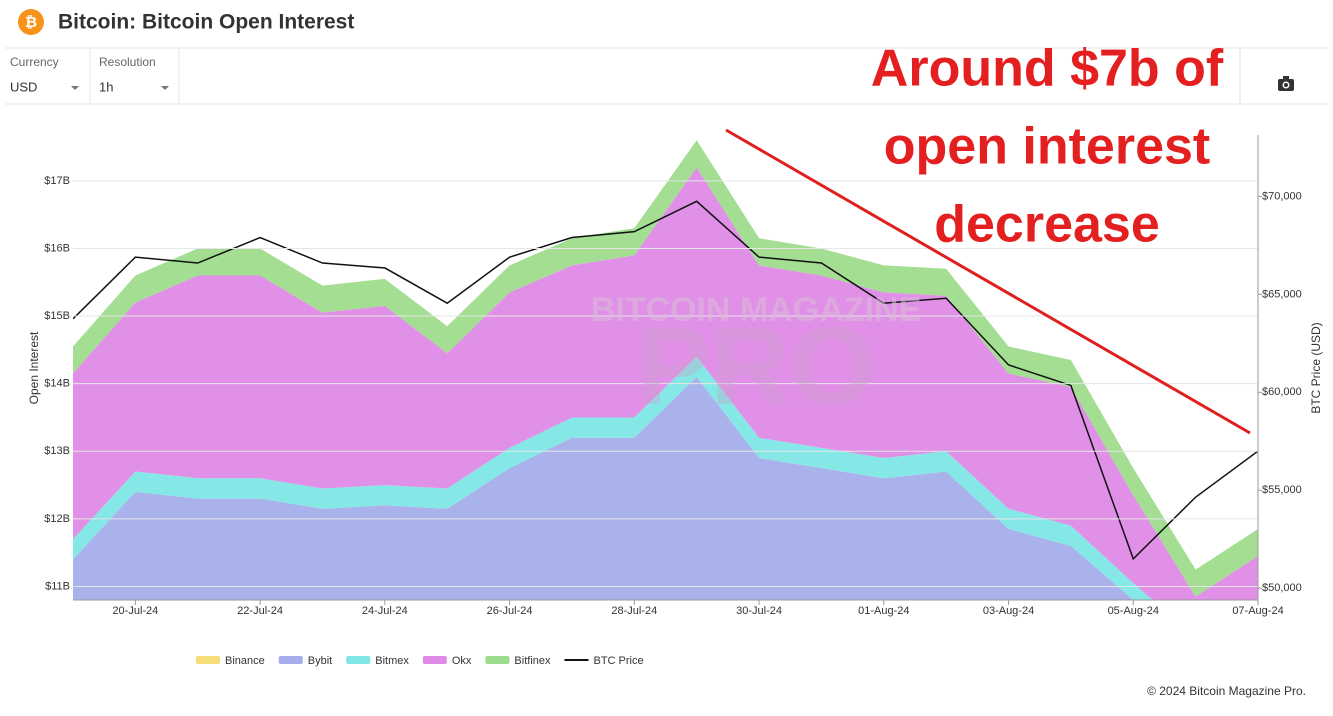  What do you see at coordinates (759, 611) in the screenshot?
I see `x-tick-label: 30-Jul-24` at bounding box center [759, 611].